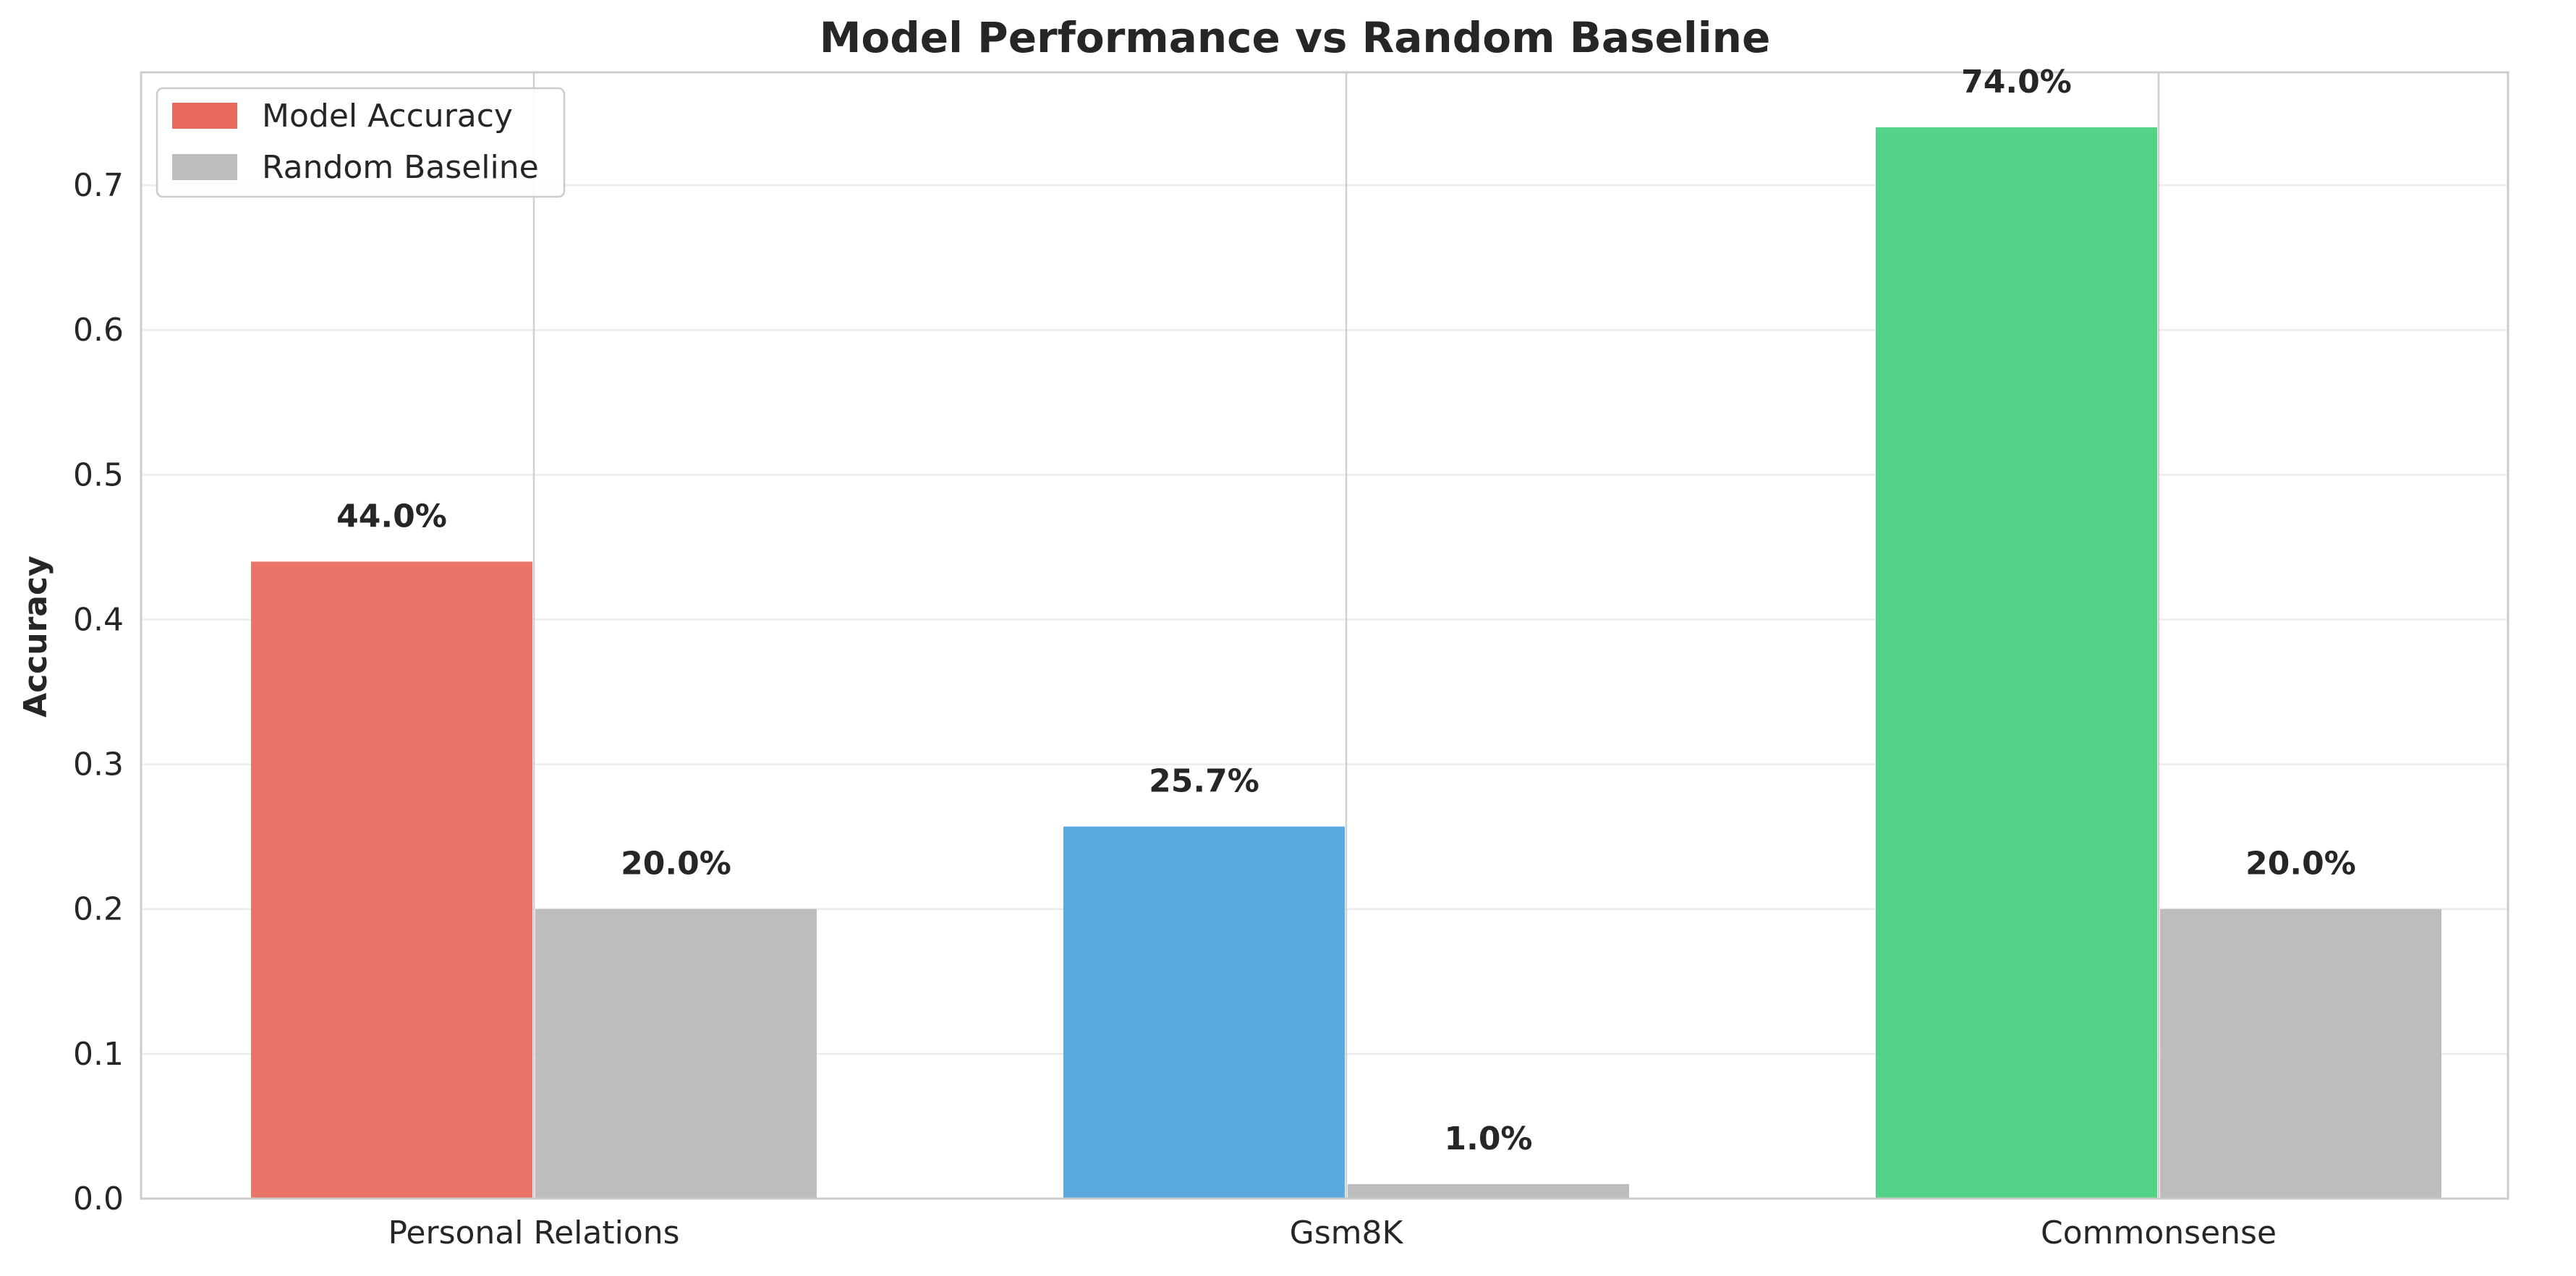 The width and height of the screenshot is (2576, 1276). Describe the element at coordinates (98, 1054) in the screenshot. I see `y-tick-label: 0.1` at that location.